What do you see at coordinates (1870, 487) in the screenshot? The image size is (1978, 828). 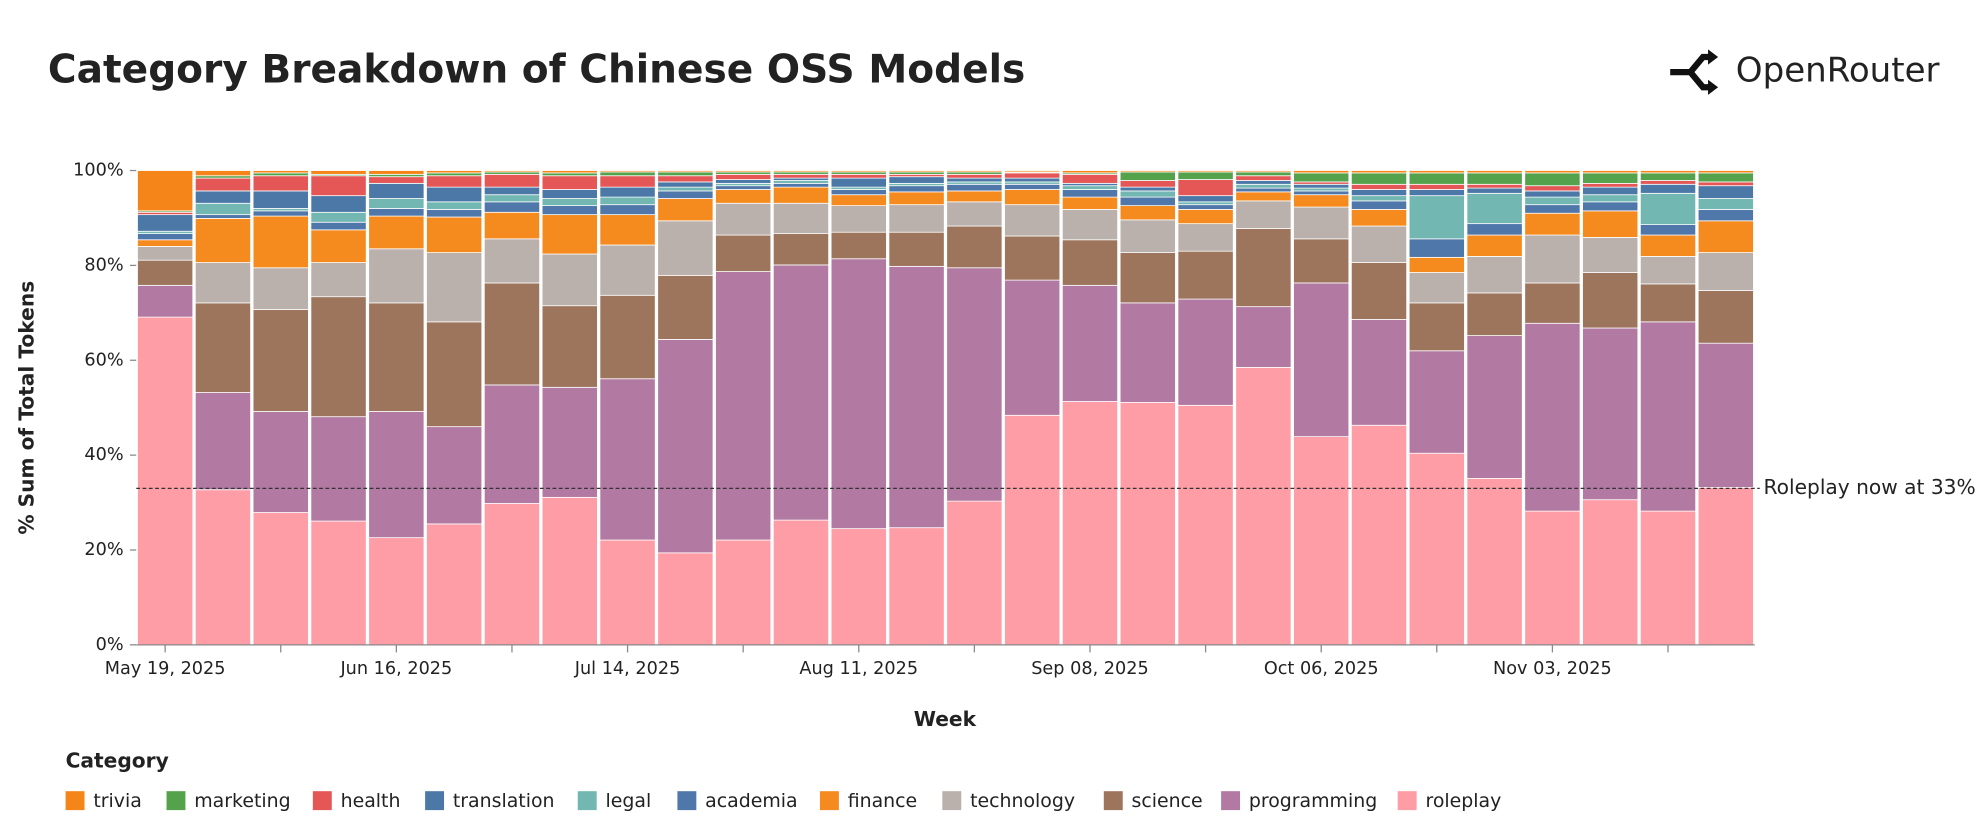 I see `annotation: Roleplay now at 33%` at bounding box center [1870, 487].